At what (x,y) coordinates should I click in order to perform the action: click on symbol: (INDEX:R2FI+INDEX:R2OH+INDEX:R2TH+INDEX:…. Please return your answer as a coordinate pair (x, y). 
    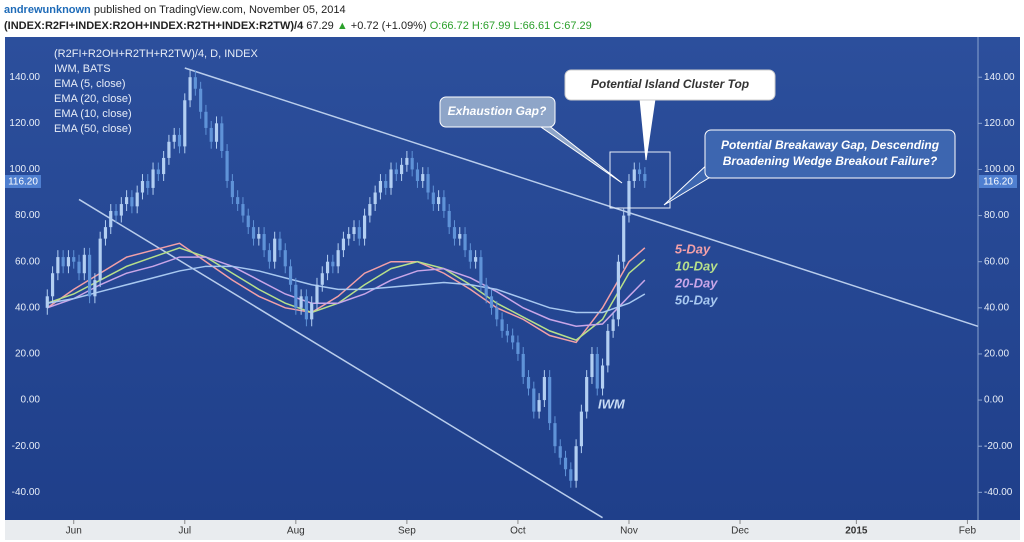
    Looking at the image, I should click on (154, 26).